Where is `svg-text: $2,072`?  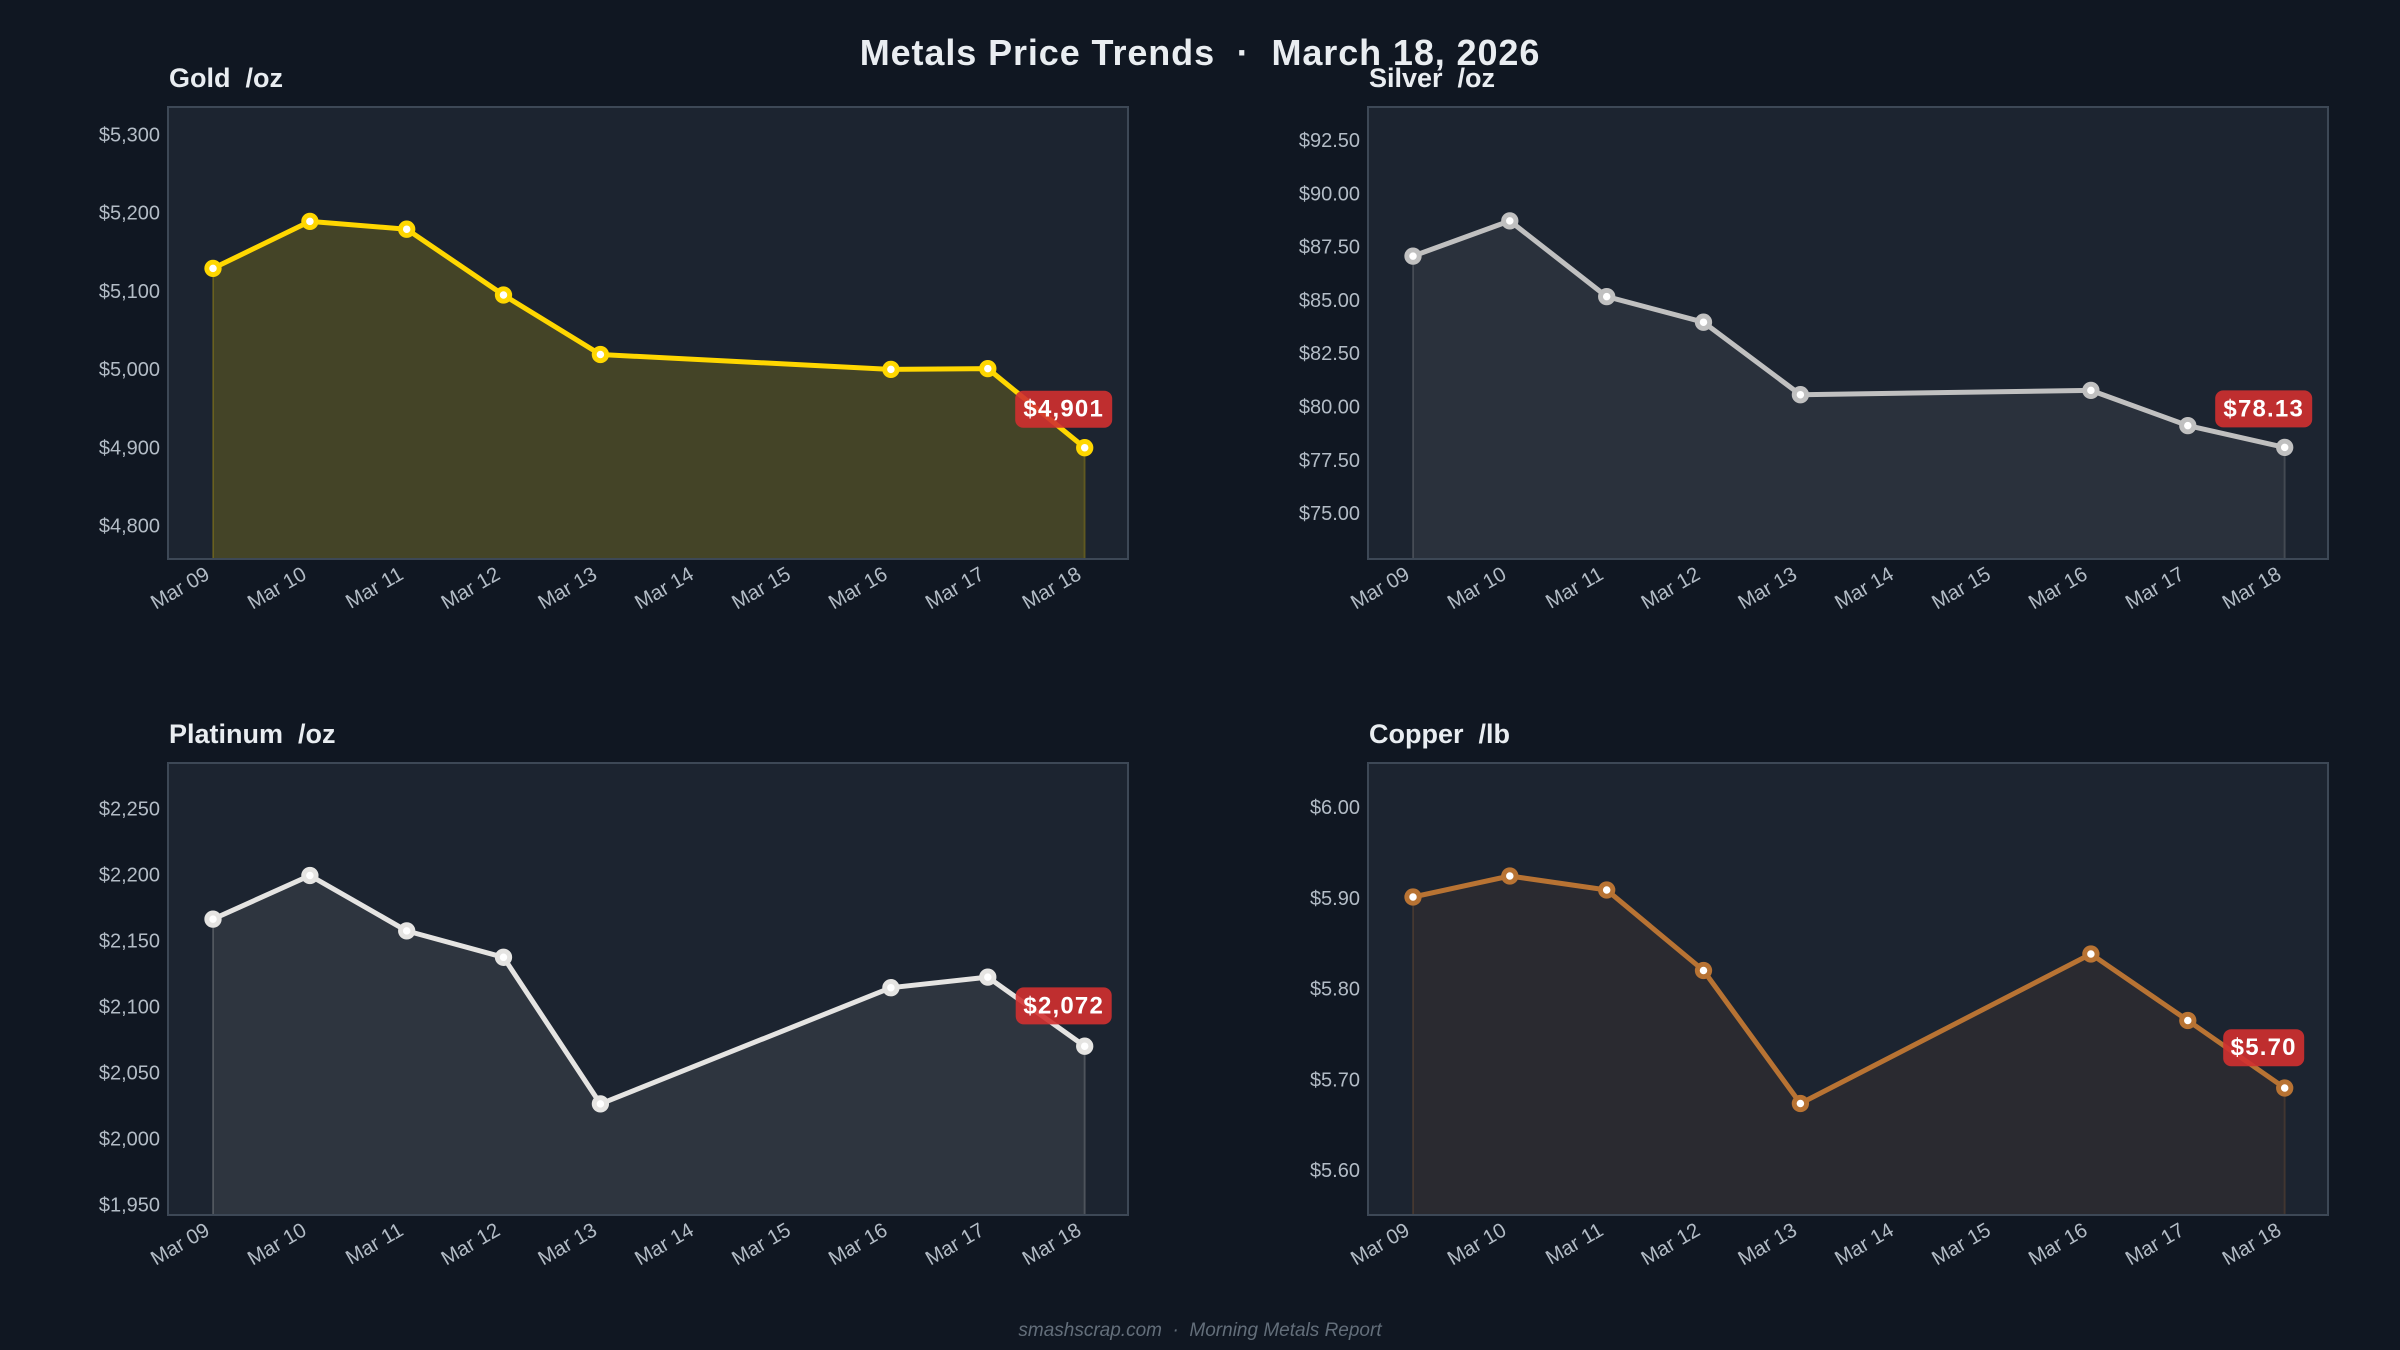 svg-text: $2,072 is located at coordinates (1063, 1005).